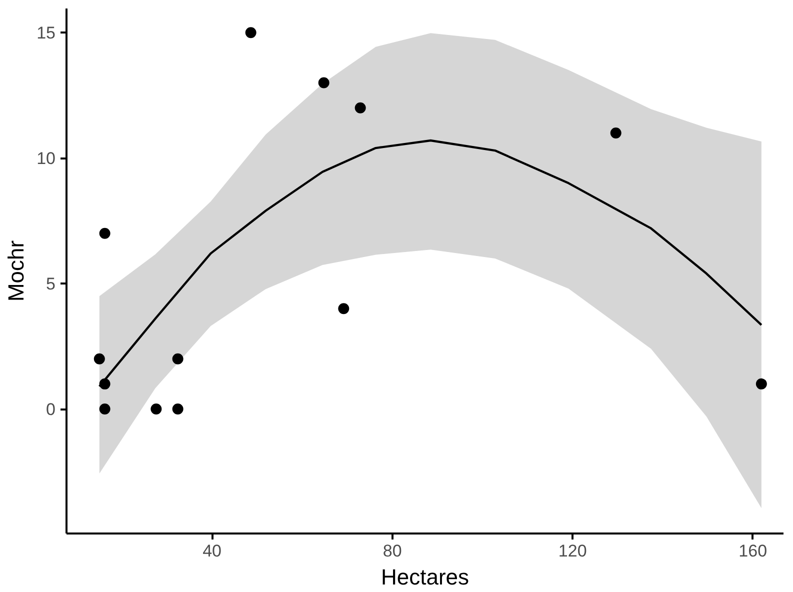 The width and height of the screenshot is (793, 592). I want to click on y-tick-label: 10, so click(46, 158).